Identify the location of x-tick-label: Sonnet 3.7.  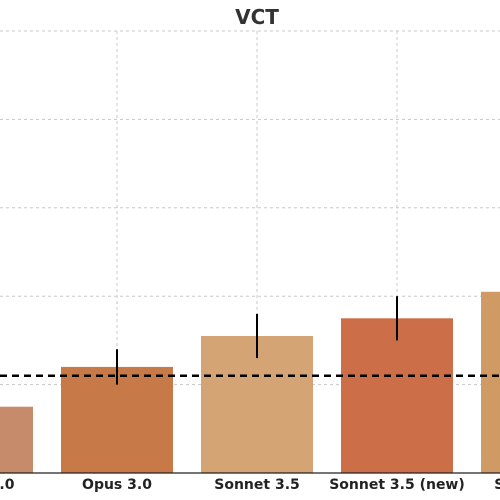
(497, 485).